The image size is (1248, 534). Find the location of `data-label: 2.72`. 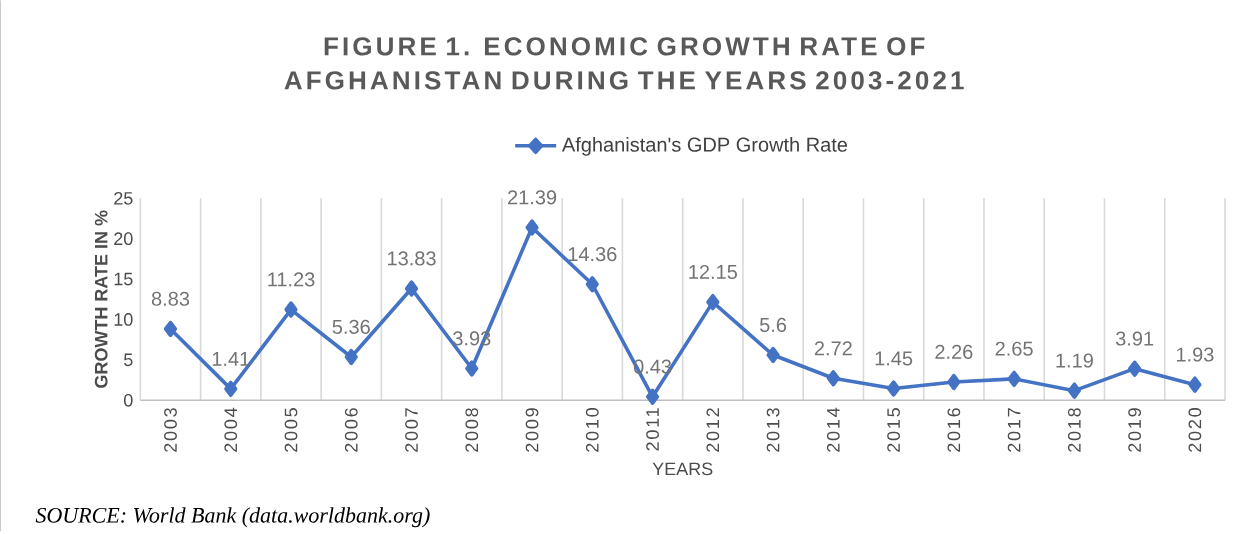

data-label: 2.72 is located at coordinates (833, 348).